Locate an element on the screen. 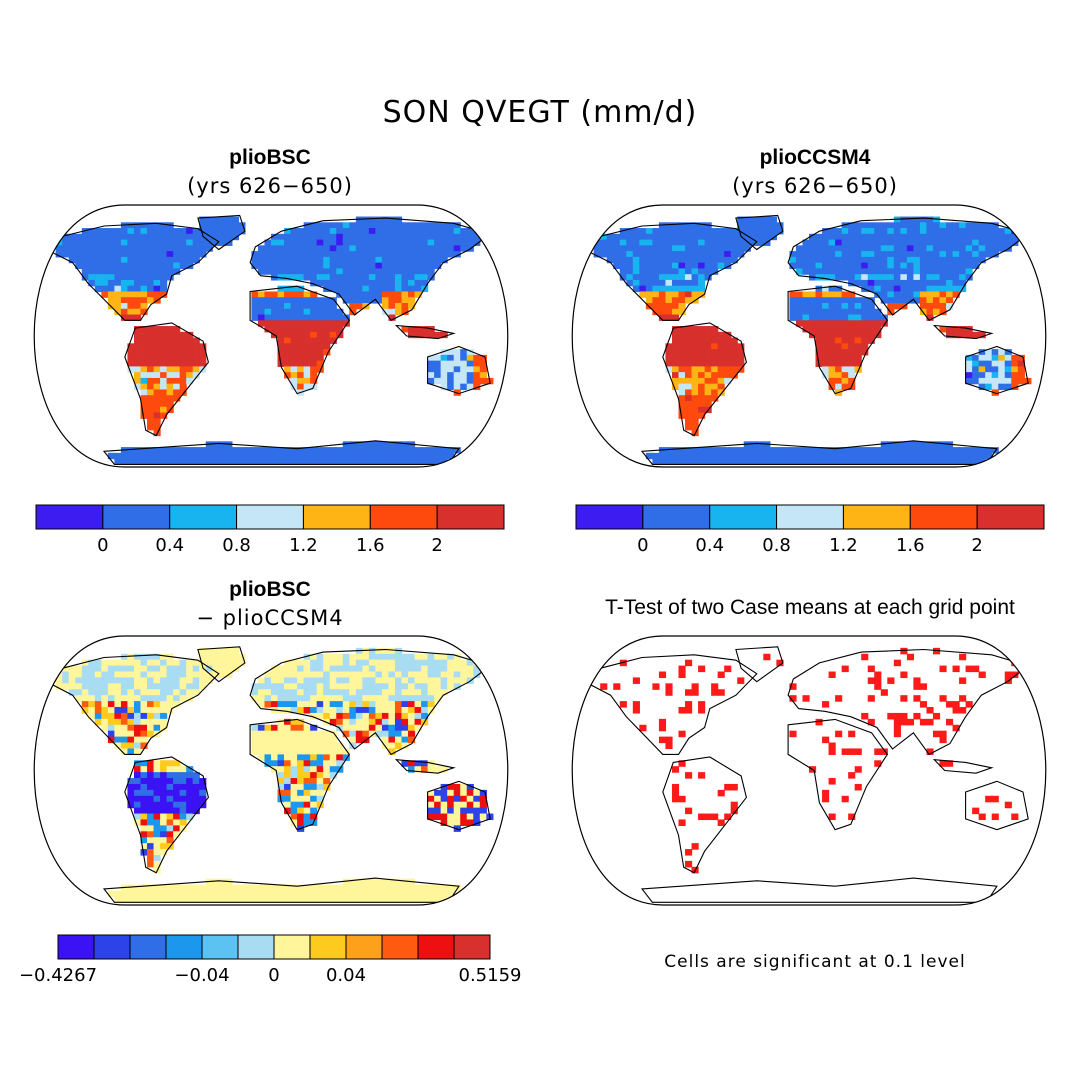  colorbar-panel-2-tick-label: 2 is located at coordinates (976, 545).